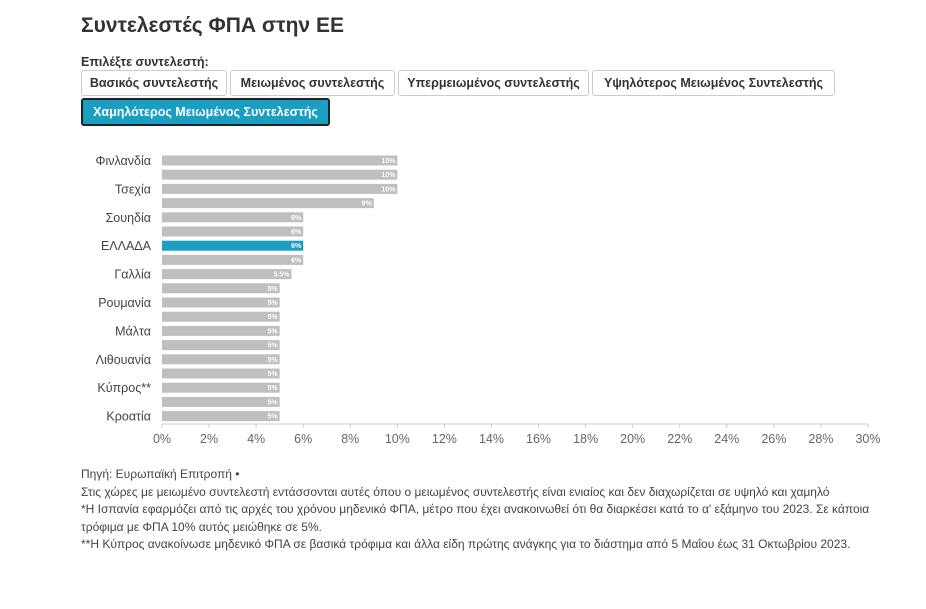 The width and height of the screenshot is (926, 609). Describe the element at coordinates (132, 275) in the screenshot. I see `category-label: Γαλλία` at that location.